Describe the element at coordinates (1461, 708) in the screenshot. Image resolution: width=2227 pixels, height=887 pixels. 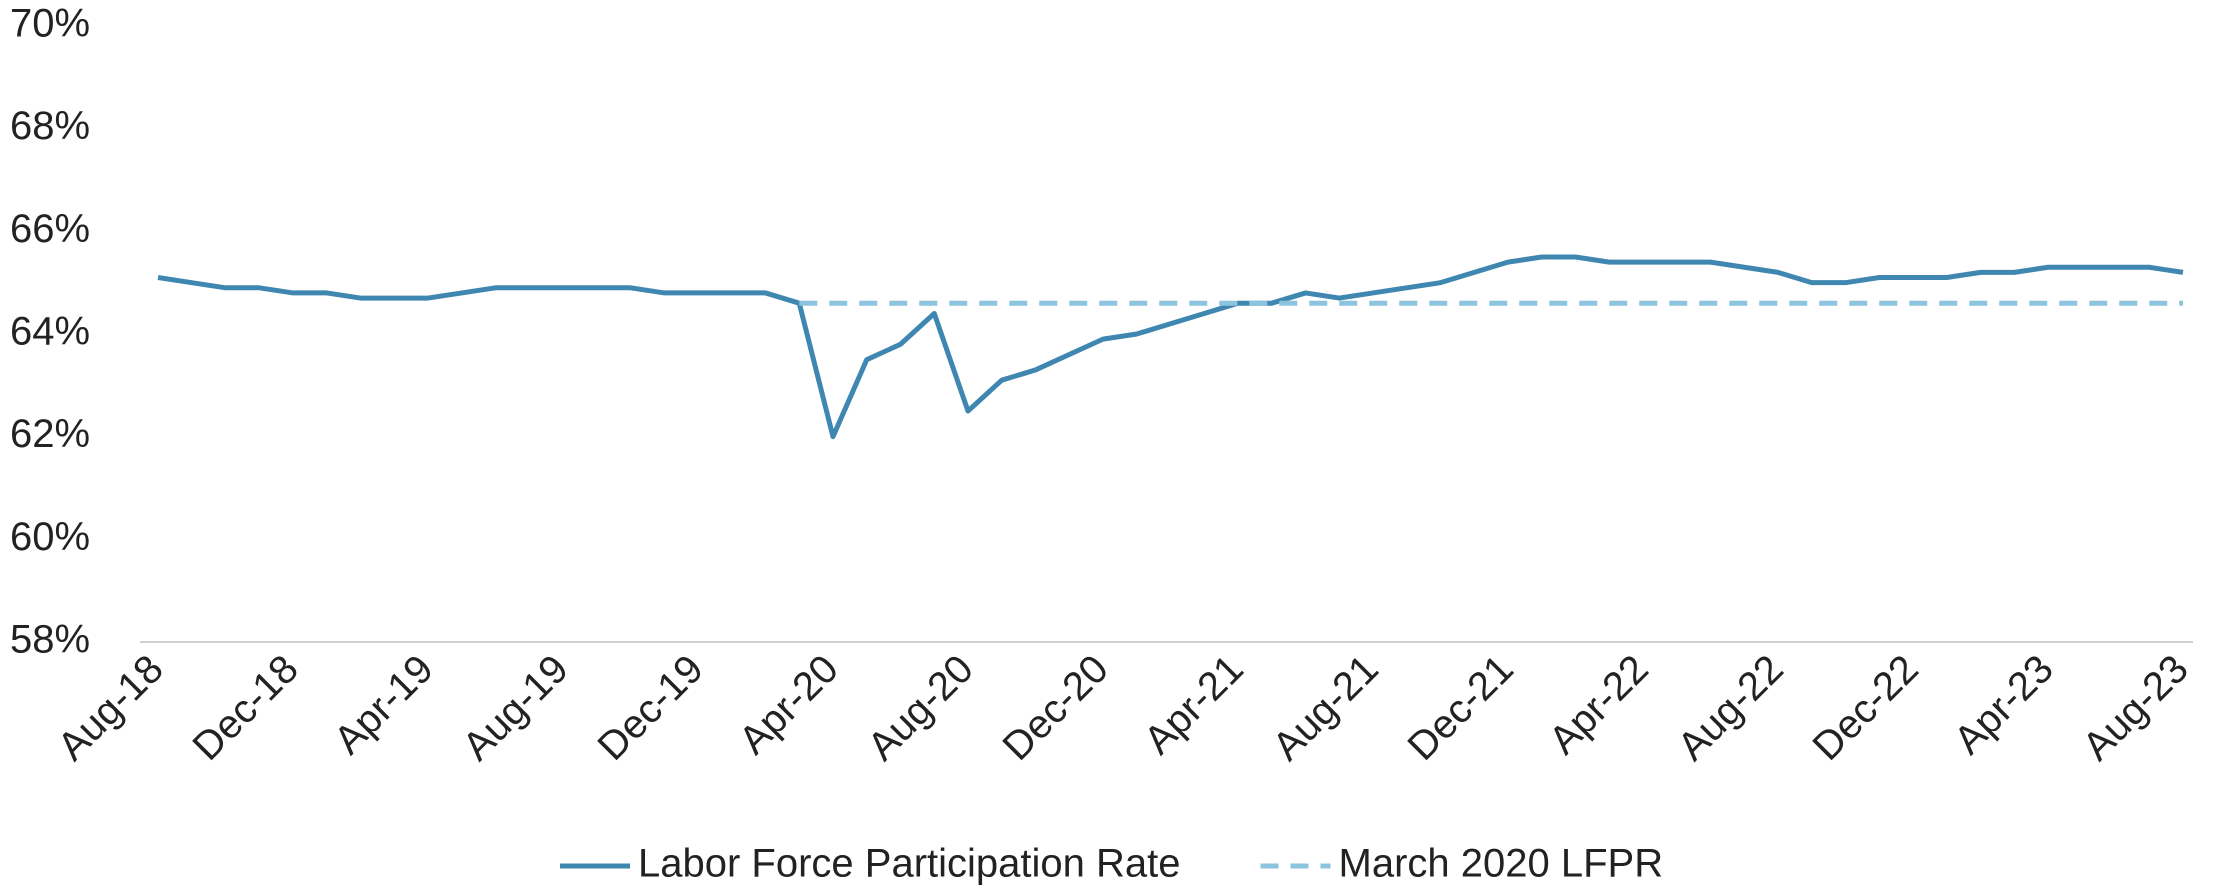
I see `x-tick-label: Dec-21` at that location.